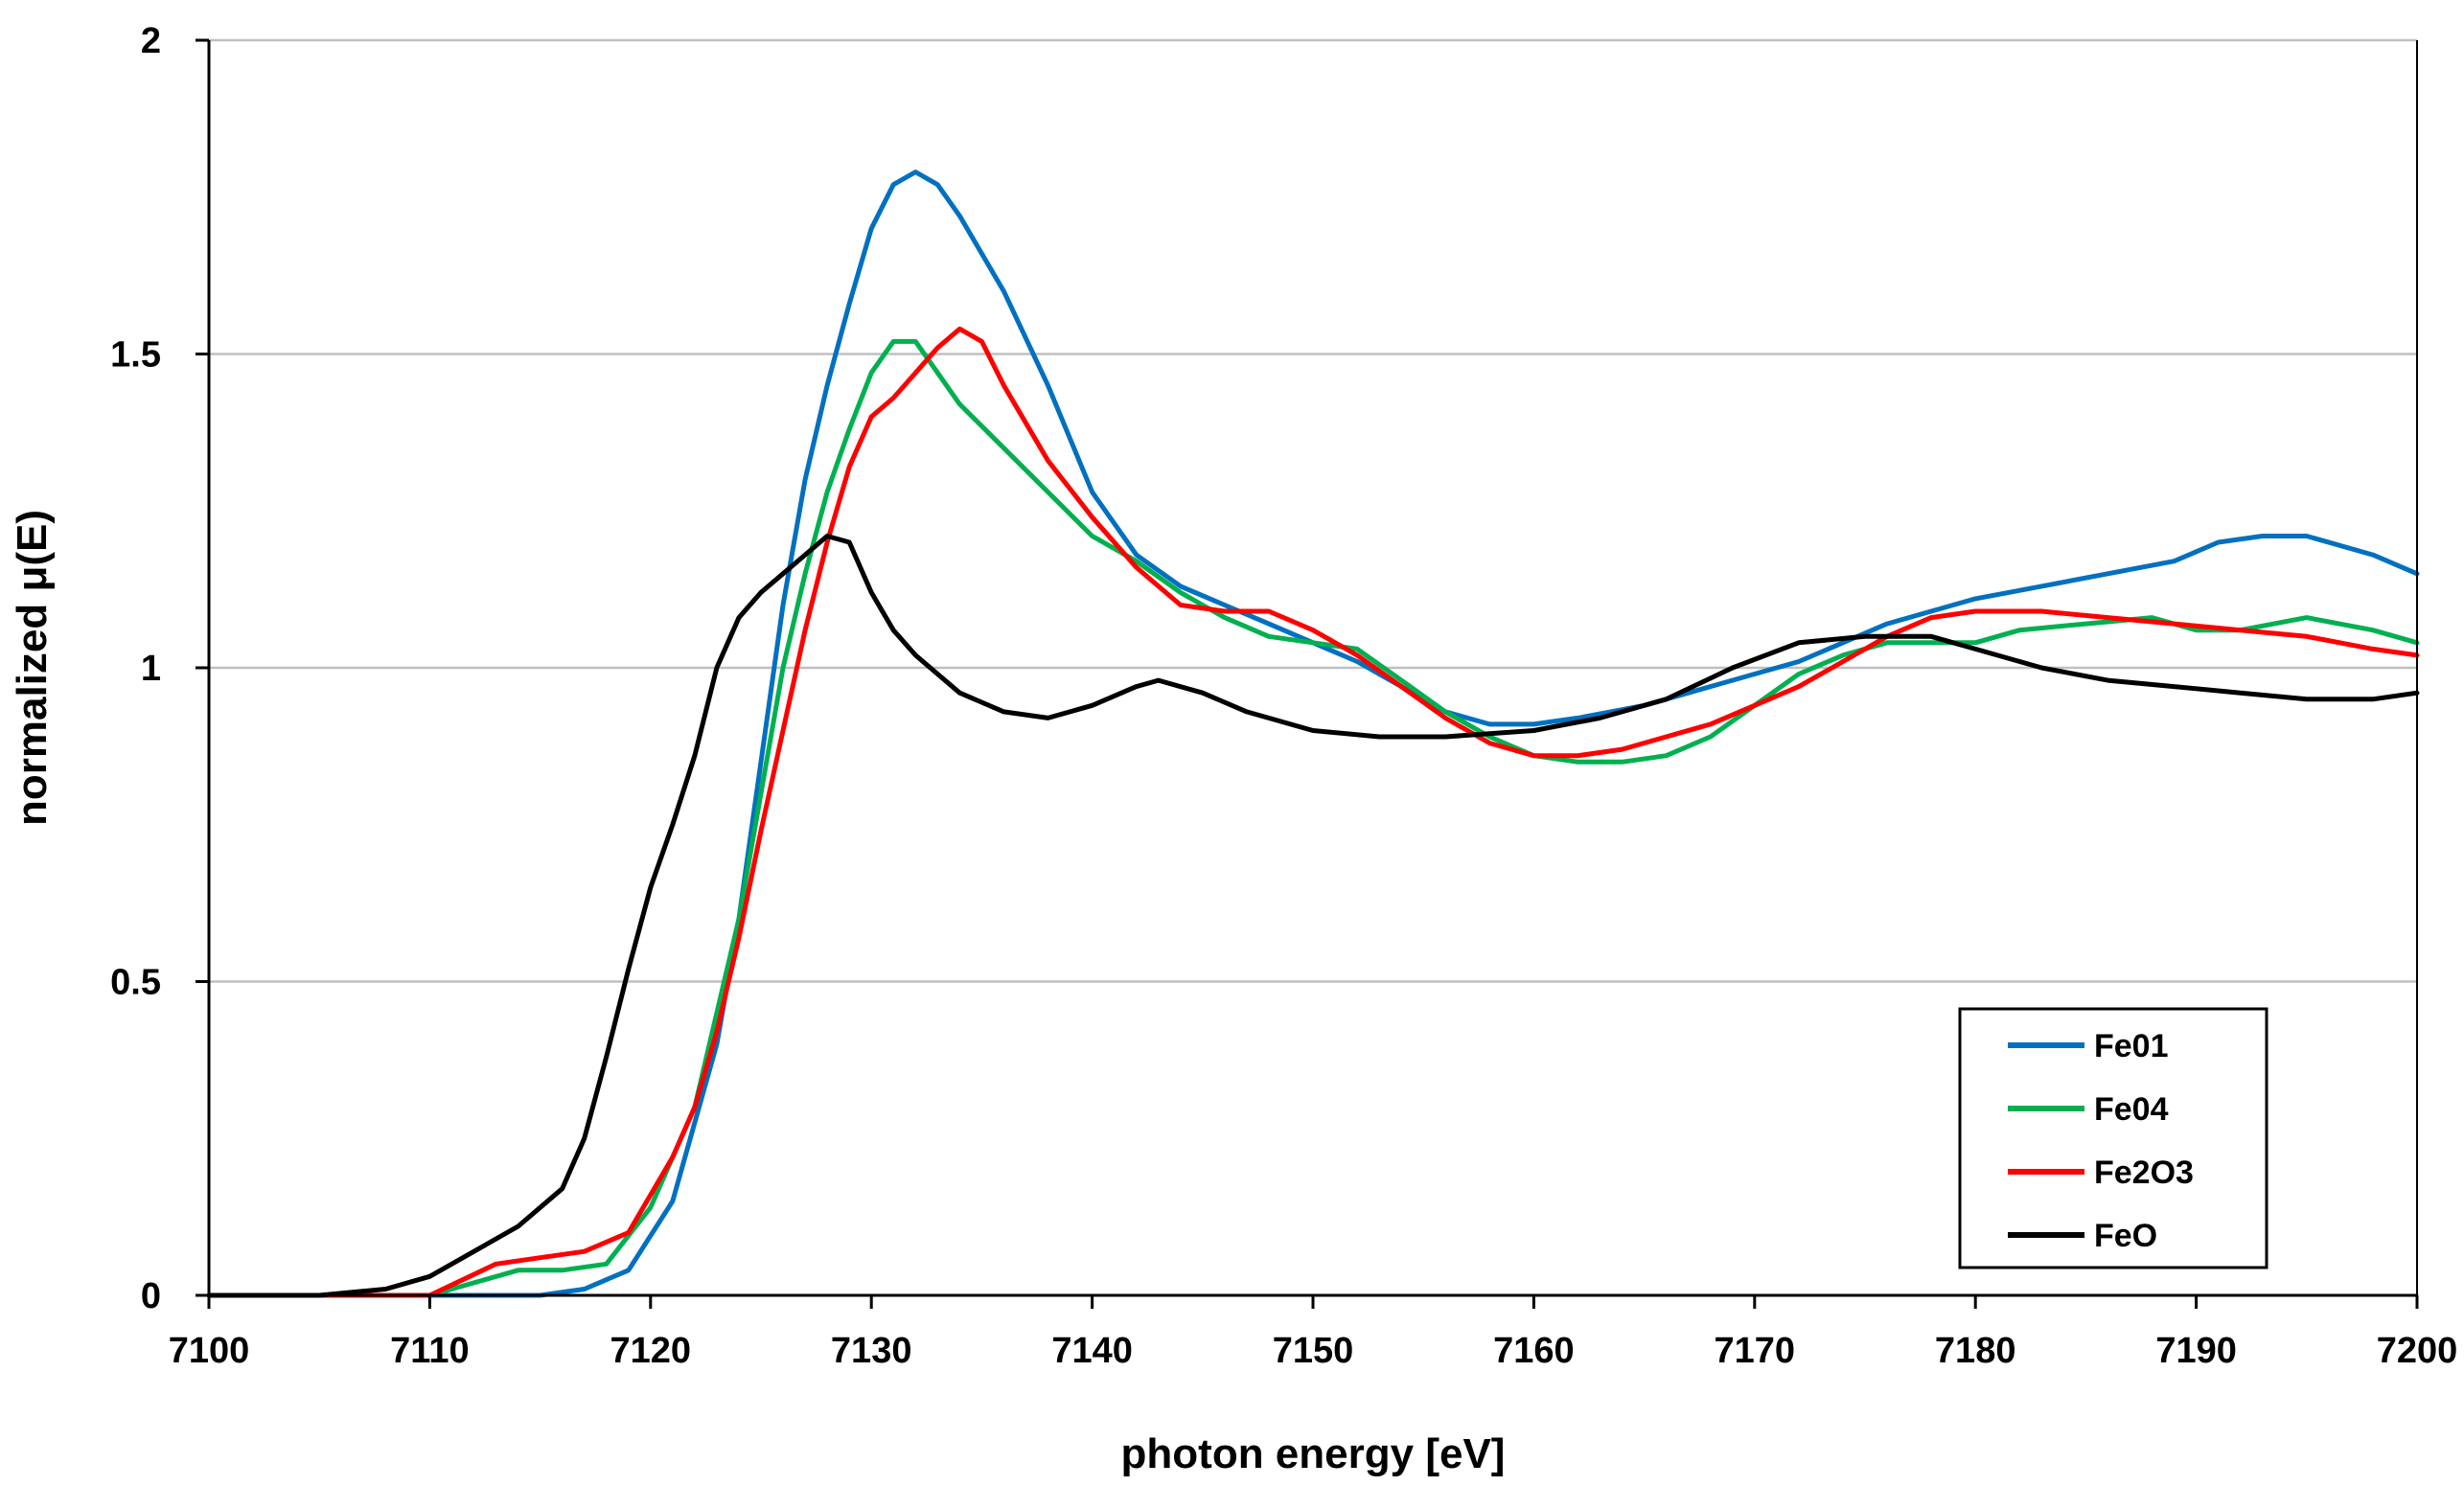 The height and width of the screenshot is (1486, 2464). Describe the element at coordinates (429, 1351) in the screenshot. I see `x-tick-label: 7110` at that location.